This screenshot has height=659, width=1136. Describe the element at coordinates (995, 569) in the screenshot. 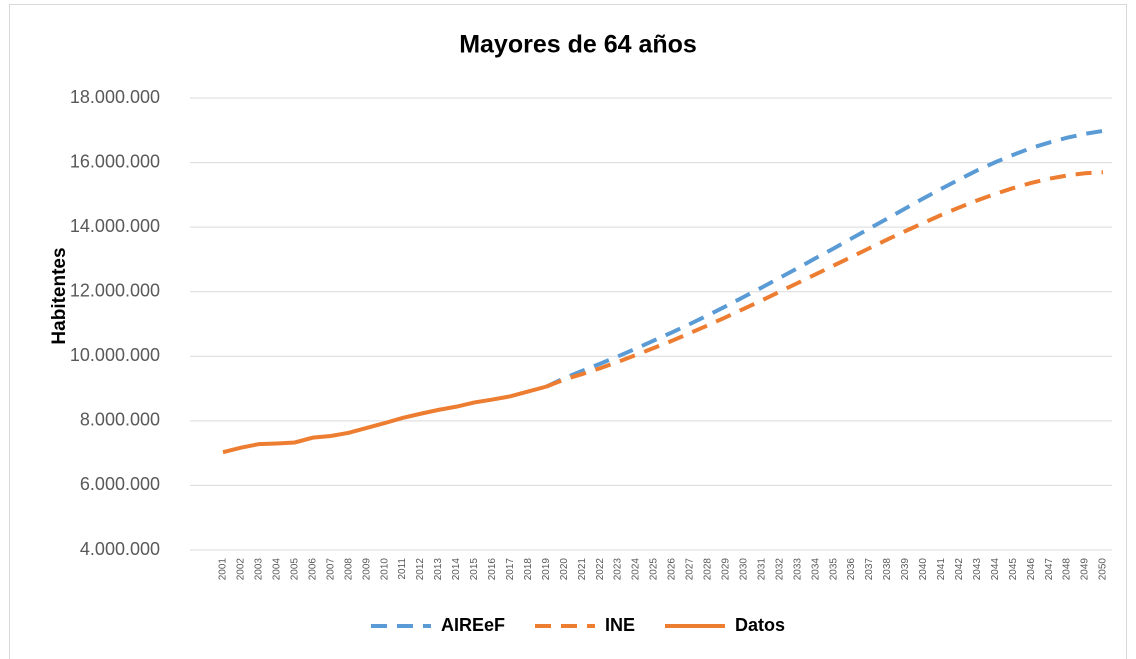

I see `x-tick-label: 2044` at that location.